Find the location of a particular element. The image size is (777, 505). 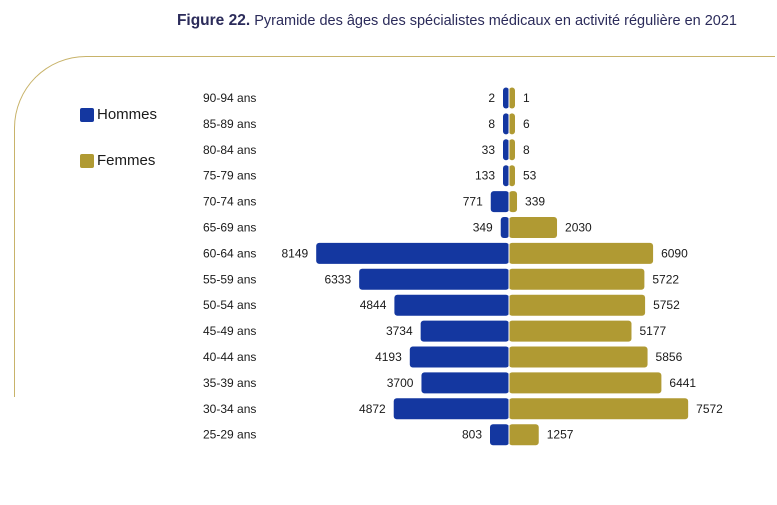

data-label-femmes: 339 is located at coordinates (535, 202).